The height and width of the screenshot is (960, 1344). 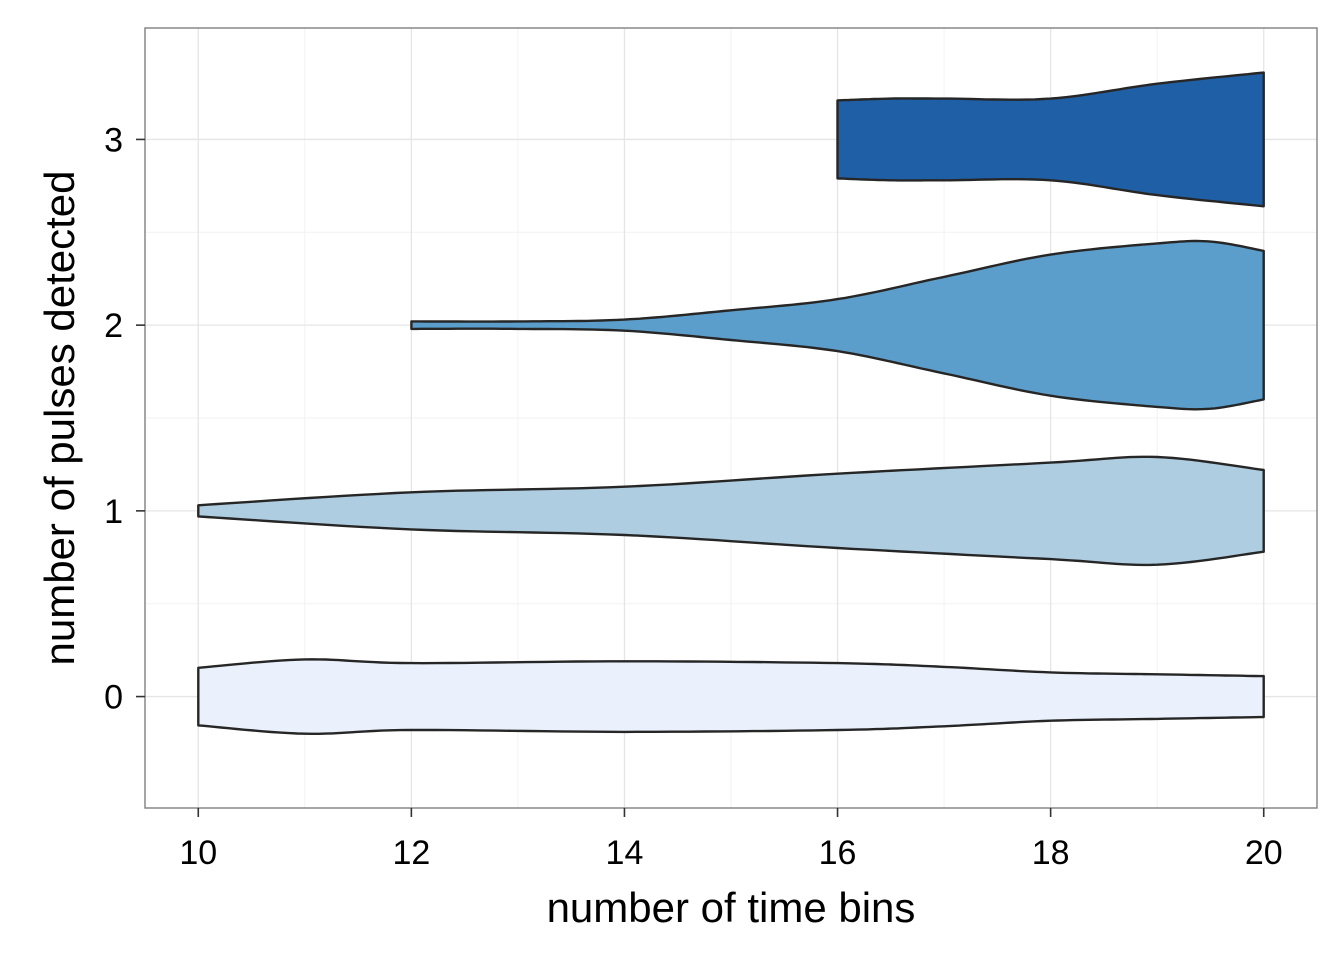 I want to click on y-tick-label: 3, so click(x=113, y=140).